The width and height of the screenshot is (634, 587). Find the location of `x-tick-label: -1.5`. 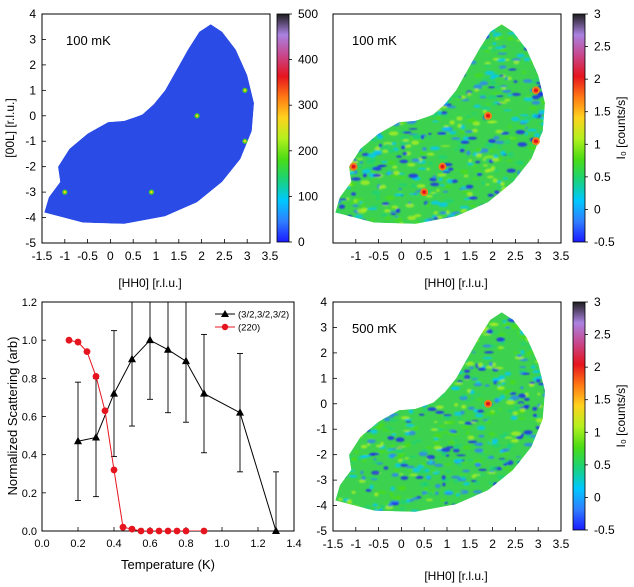

x-tick-label: -1.5 is located at coordinates (333, 544).